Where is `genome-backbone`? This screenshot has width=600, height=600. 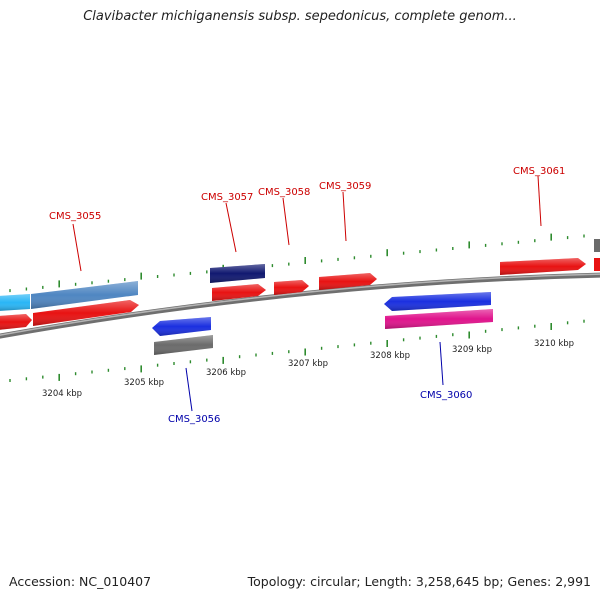
genome-backbone is located at coordinates (300, 305).